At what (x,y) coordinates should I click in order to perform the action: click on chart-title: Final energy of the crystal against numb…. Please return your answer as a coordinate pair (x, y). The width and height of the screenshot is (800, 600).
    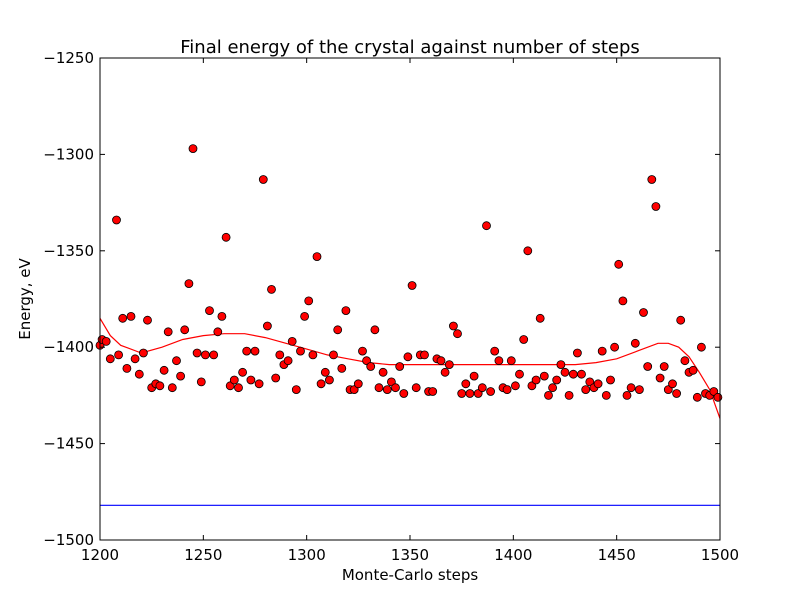
    Looking at the image, I should click on (410, 47).